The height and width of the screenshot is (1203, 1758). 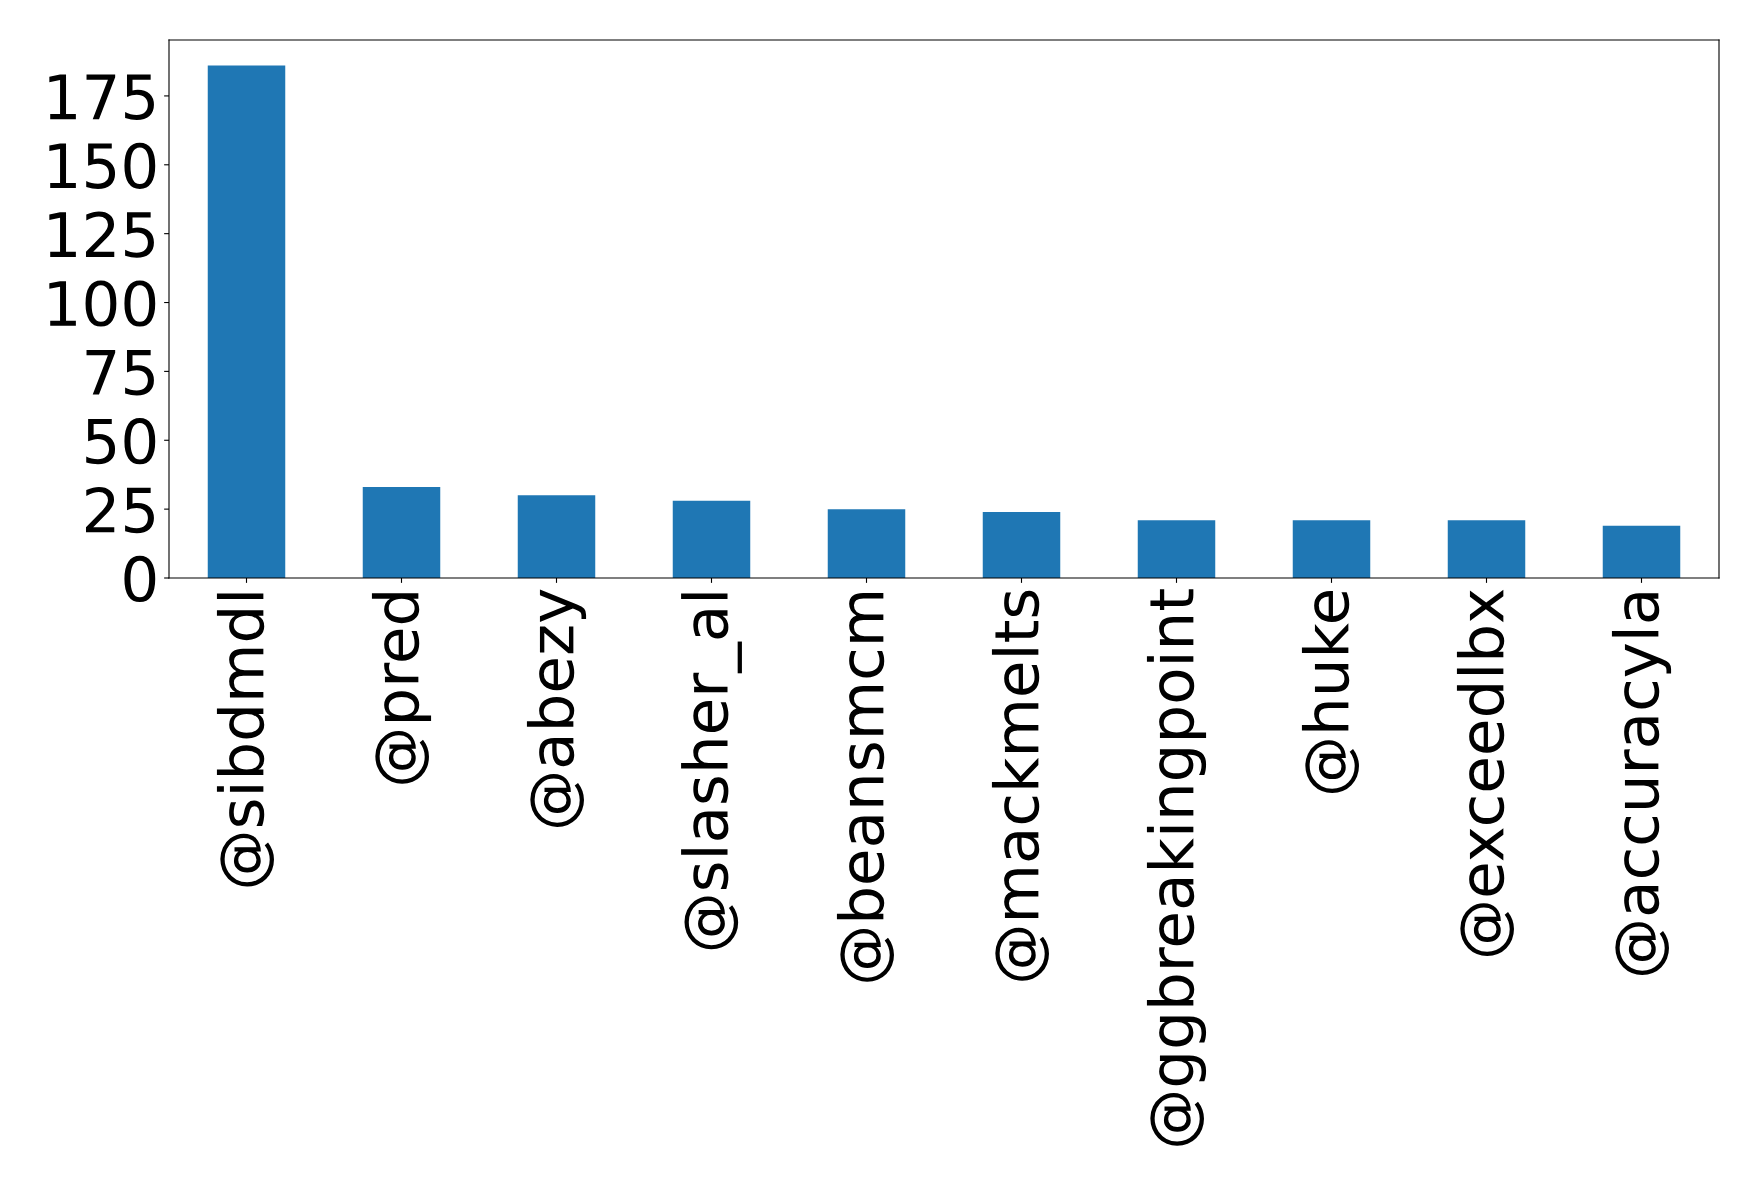 What do you see at coordinates (1176, 867) in the screenshot?
I see `x-tick-label: @ggbreakingpoint` at bounding box center [1176, 867].